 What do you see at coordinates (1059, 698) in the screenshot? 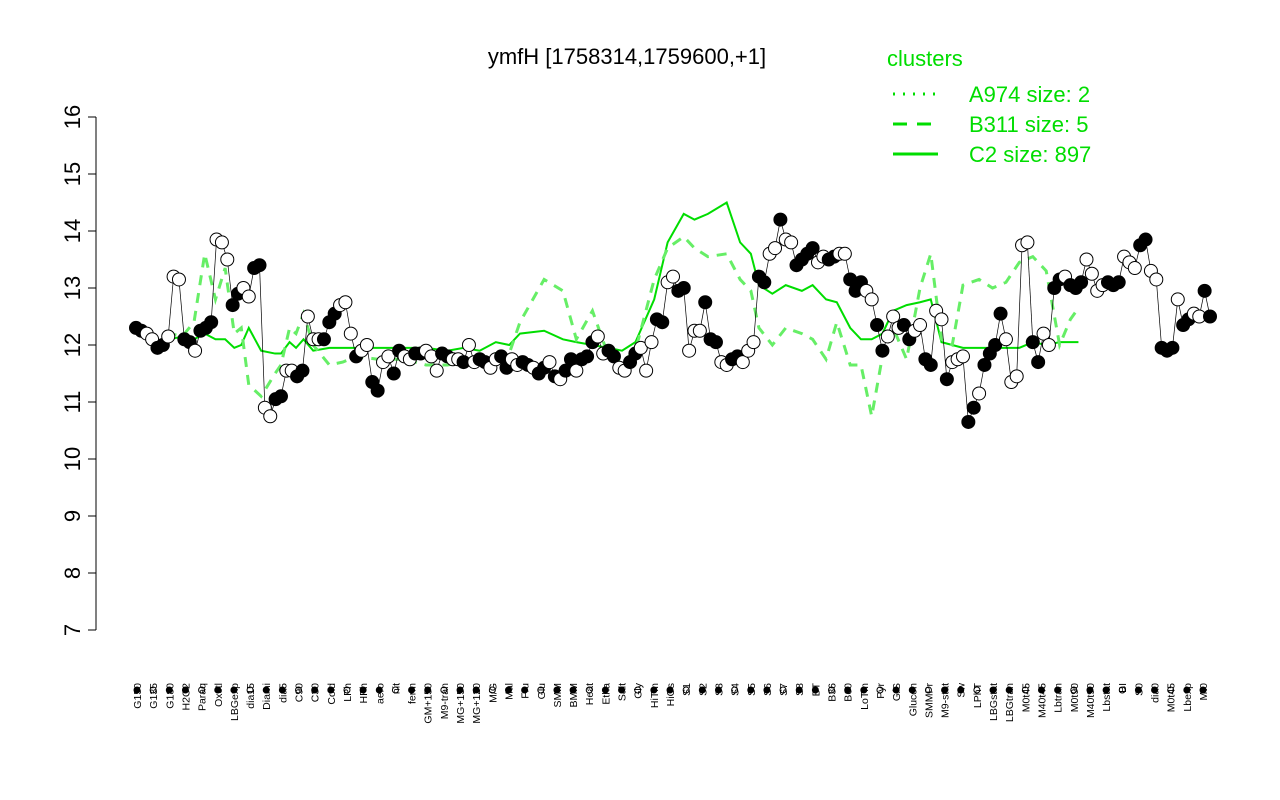
I see `condition-label: Lbtran` at bounding box center [1059, 698].